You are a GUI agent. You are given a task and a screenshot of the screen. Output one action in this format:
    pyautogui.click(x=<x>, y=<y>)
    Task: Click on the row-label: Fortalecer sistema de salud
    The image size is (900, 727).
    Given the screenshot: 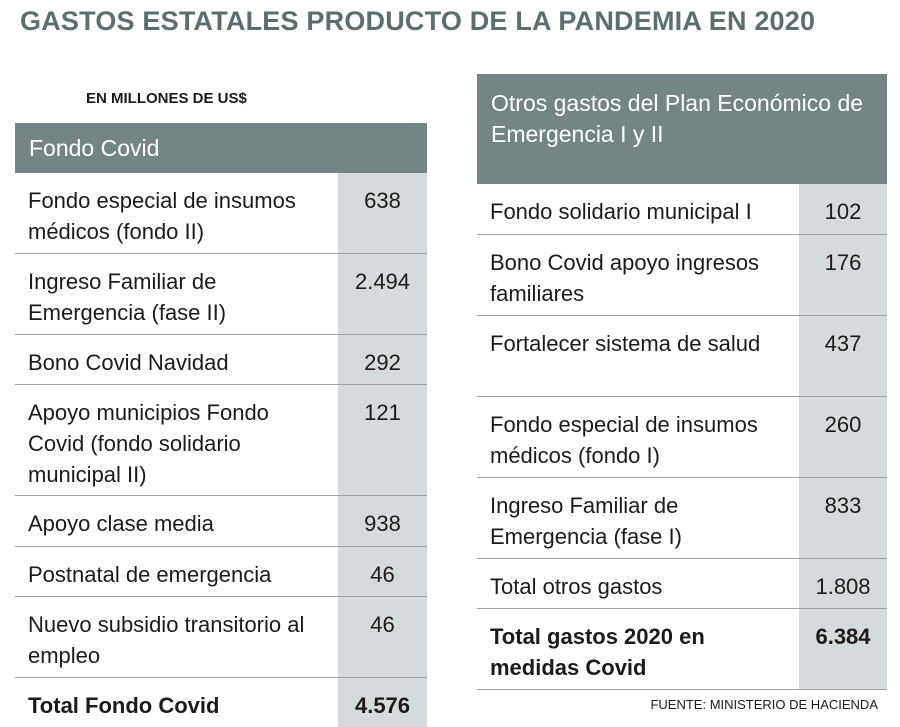 What is the action you would take?
    pyautogui.click(x=625, y=343)
    